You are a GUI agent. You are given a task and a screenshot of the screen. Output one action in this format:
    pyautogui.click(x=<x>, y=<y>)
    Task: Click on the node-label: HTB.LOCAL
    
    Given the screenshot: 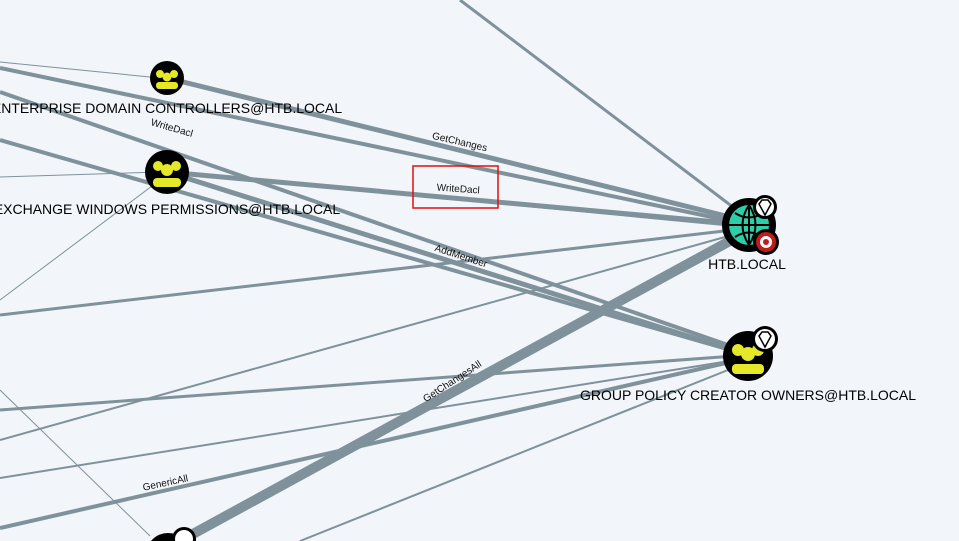 What is the action you would take?
    pyautogui.click(x=747, y=264)
    